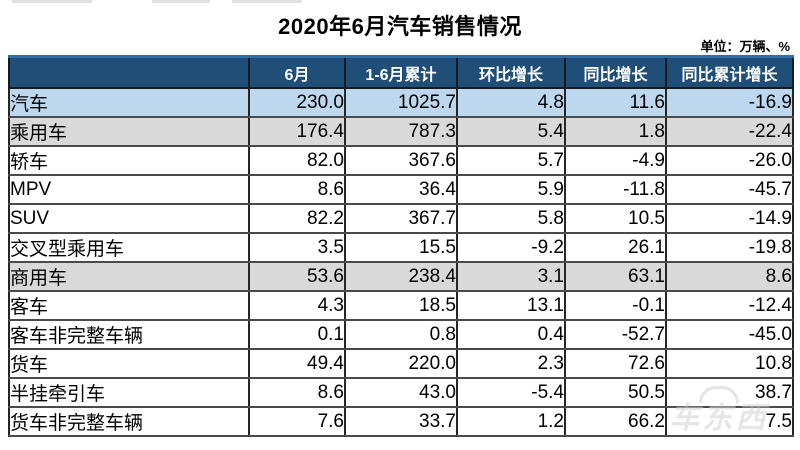 The height and width of the screenshot is (450, 800). Describe the element at coordinates (297, 247) in the screenshot. I see `cell-value: 3.5` at that location.